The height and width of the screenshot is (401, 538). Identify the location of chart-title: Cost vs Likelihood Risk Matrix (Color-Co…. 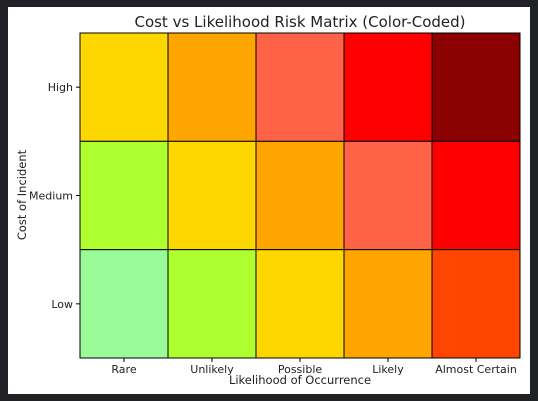
(299, 22).